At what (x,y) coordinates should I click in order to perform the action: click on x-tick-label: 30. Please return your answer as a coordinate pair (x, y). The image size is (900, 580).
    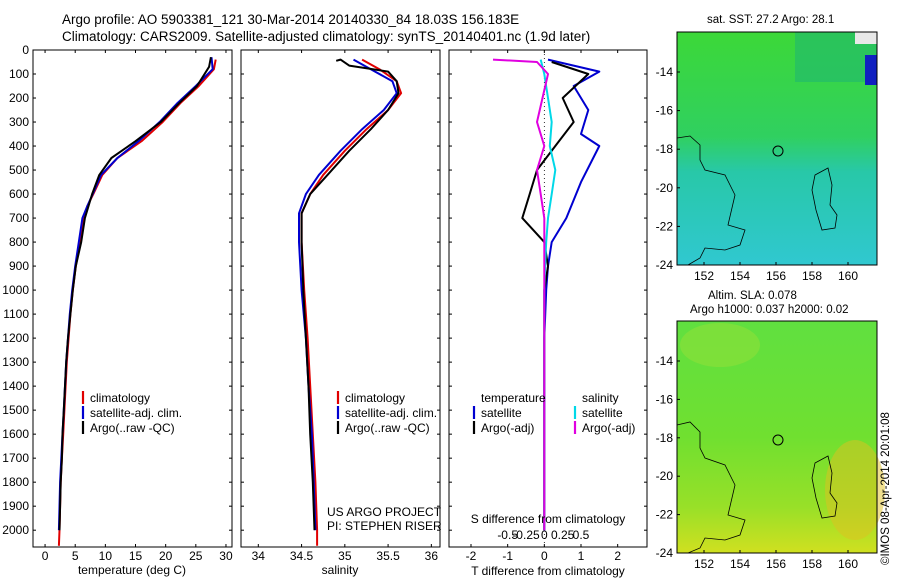
    Looking at the image, I should click on (226, 556).